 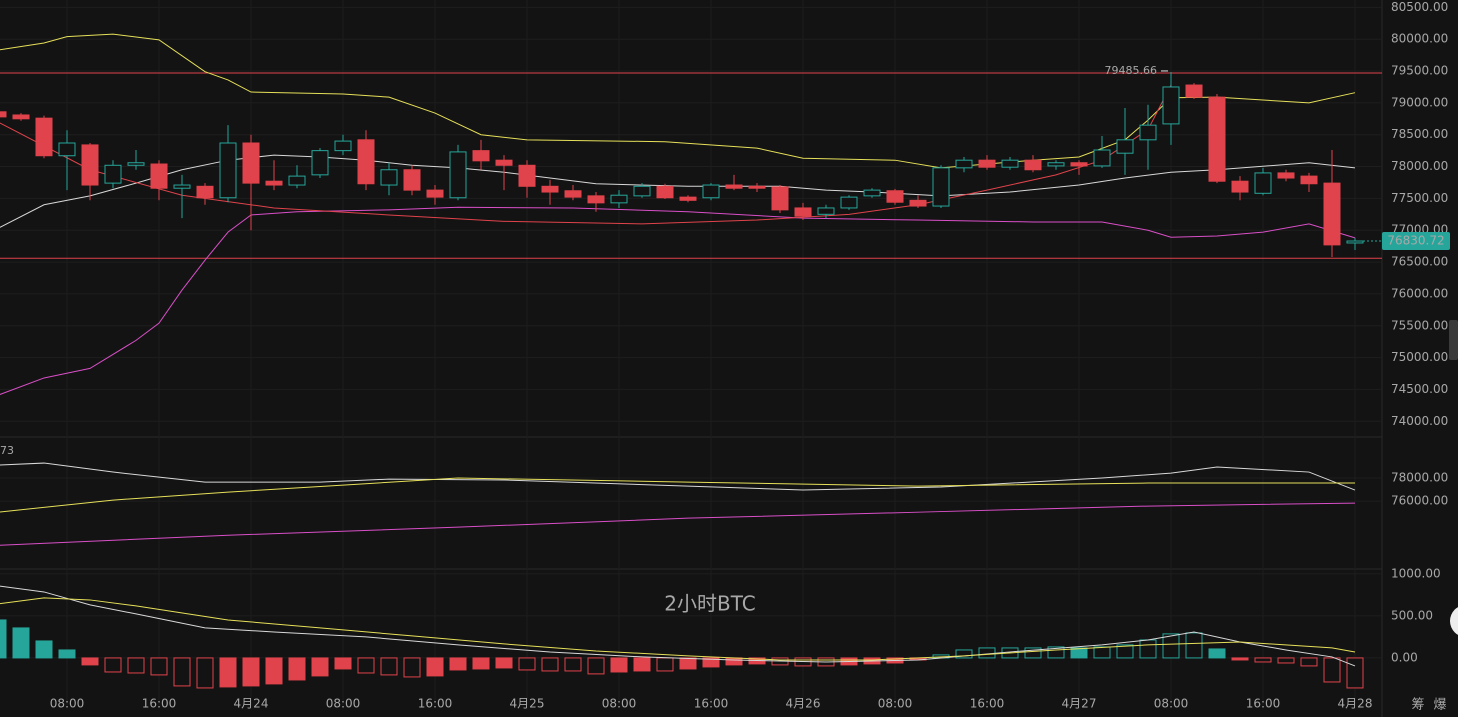 What do you see at coordinates (1439, 705) in the screenshot?
I see `toolbar-button: 爆` at bounding box center [1439, 705].